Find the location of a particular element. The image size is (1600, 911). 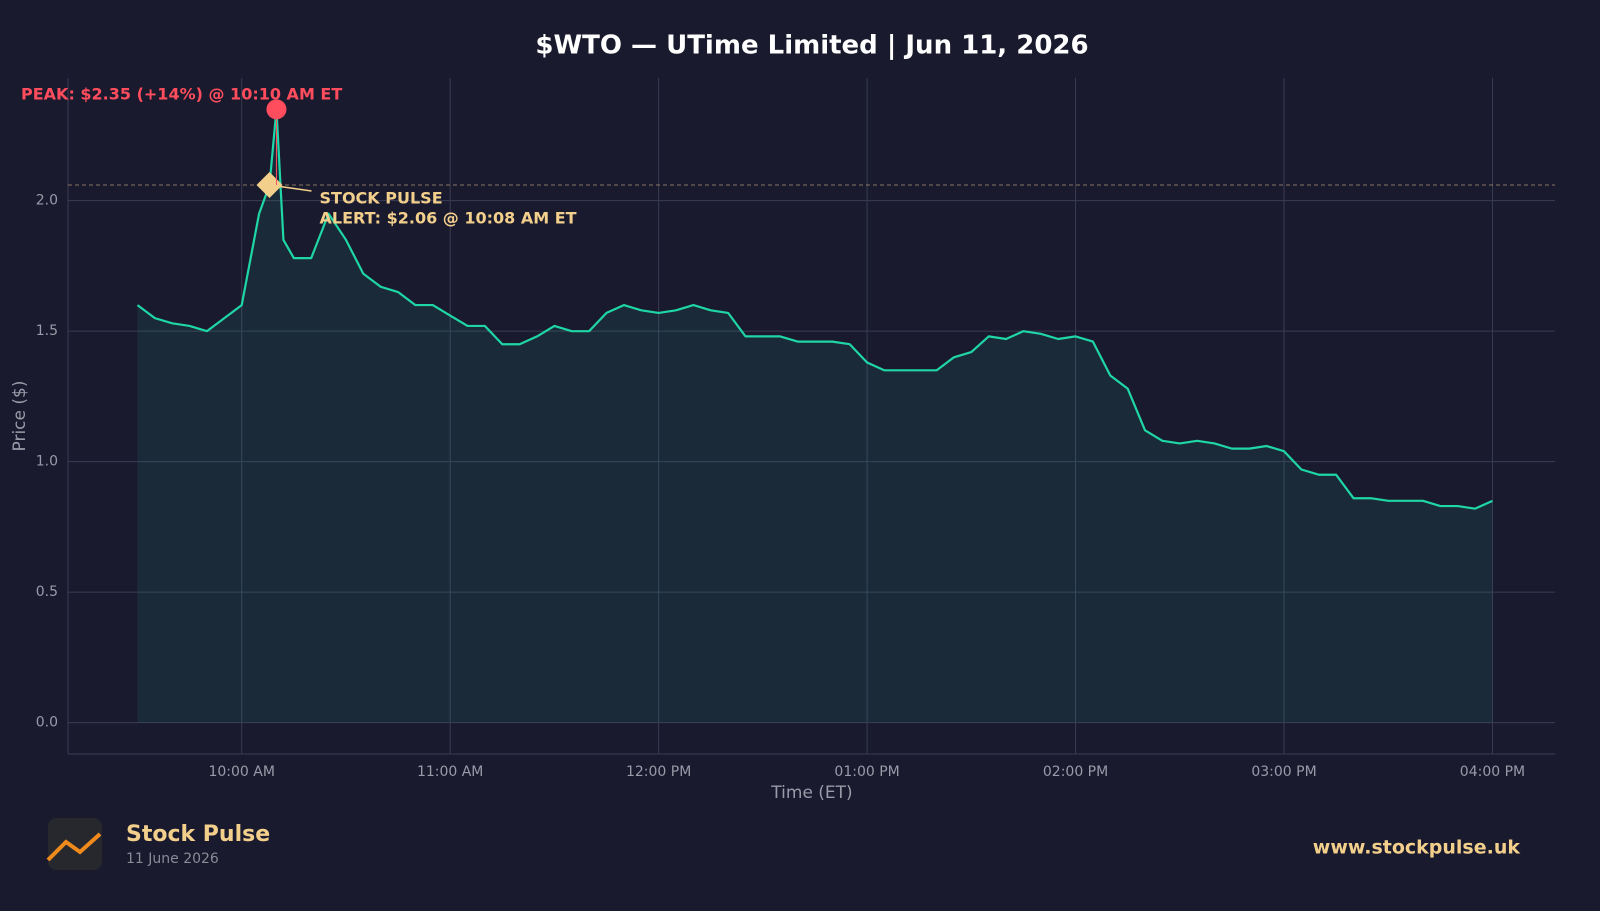

logo is located at coordinates (74, 844).